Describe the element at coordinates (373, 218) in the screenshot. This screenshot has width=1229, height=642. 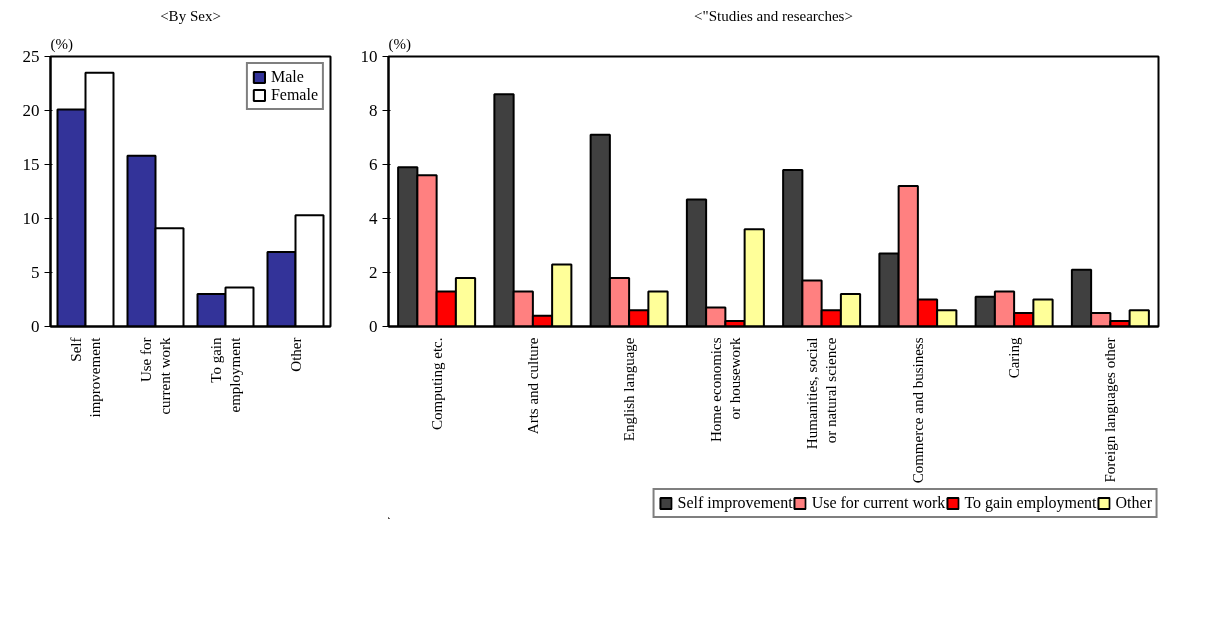
I see `y-tick-label: 4` at that location.